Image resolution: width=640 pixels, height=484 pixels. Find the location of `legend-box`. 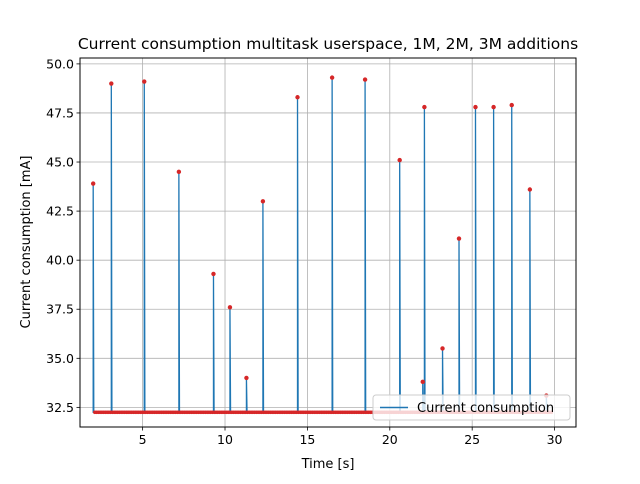

legend-box is located at coordinates (471, 407).